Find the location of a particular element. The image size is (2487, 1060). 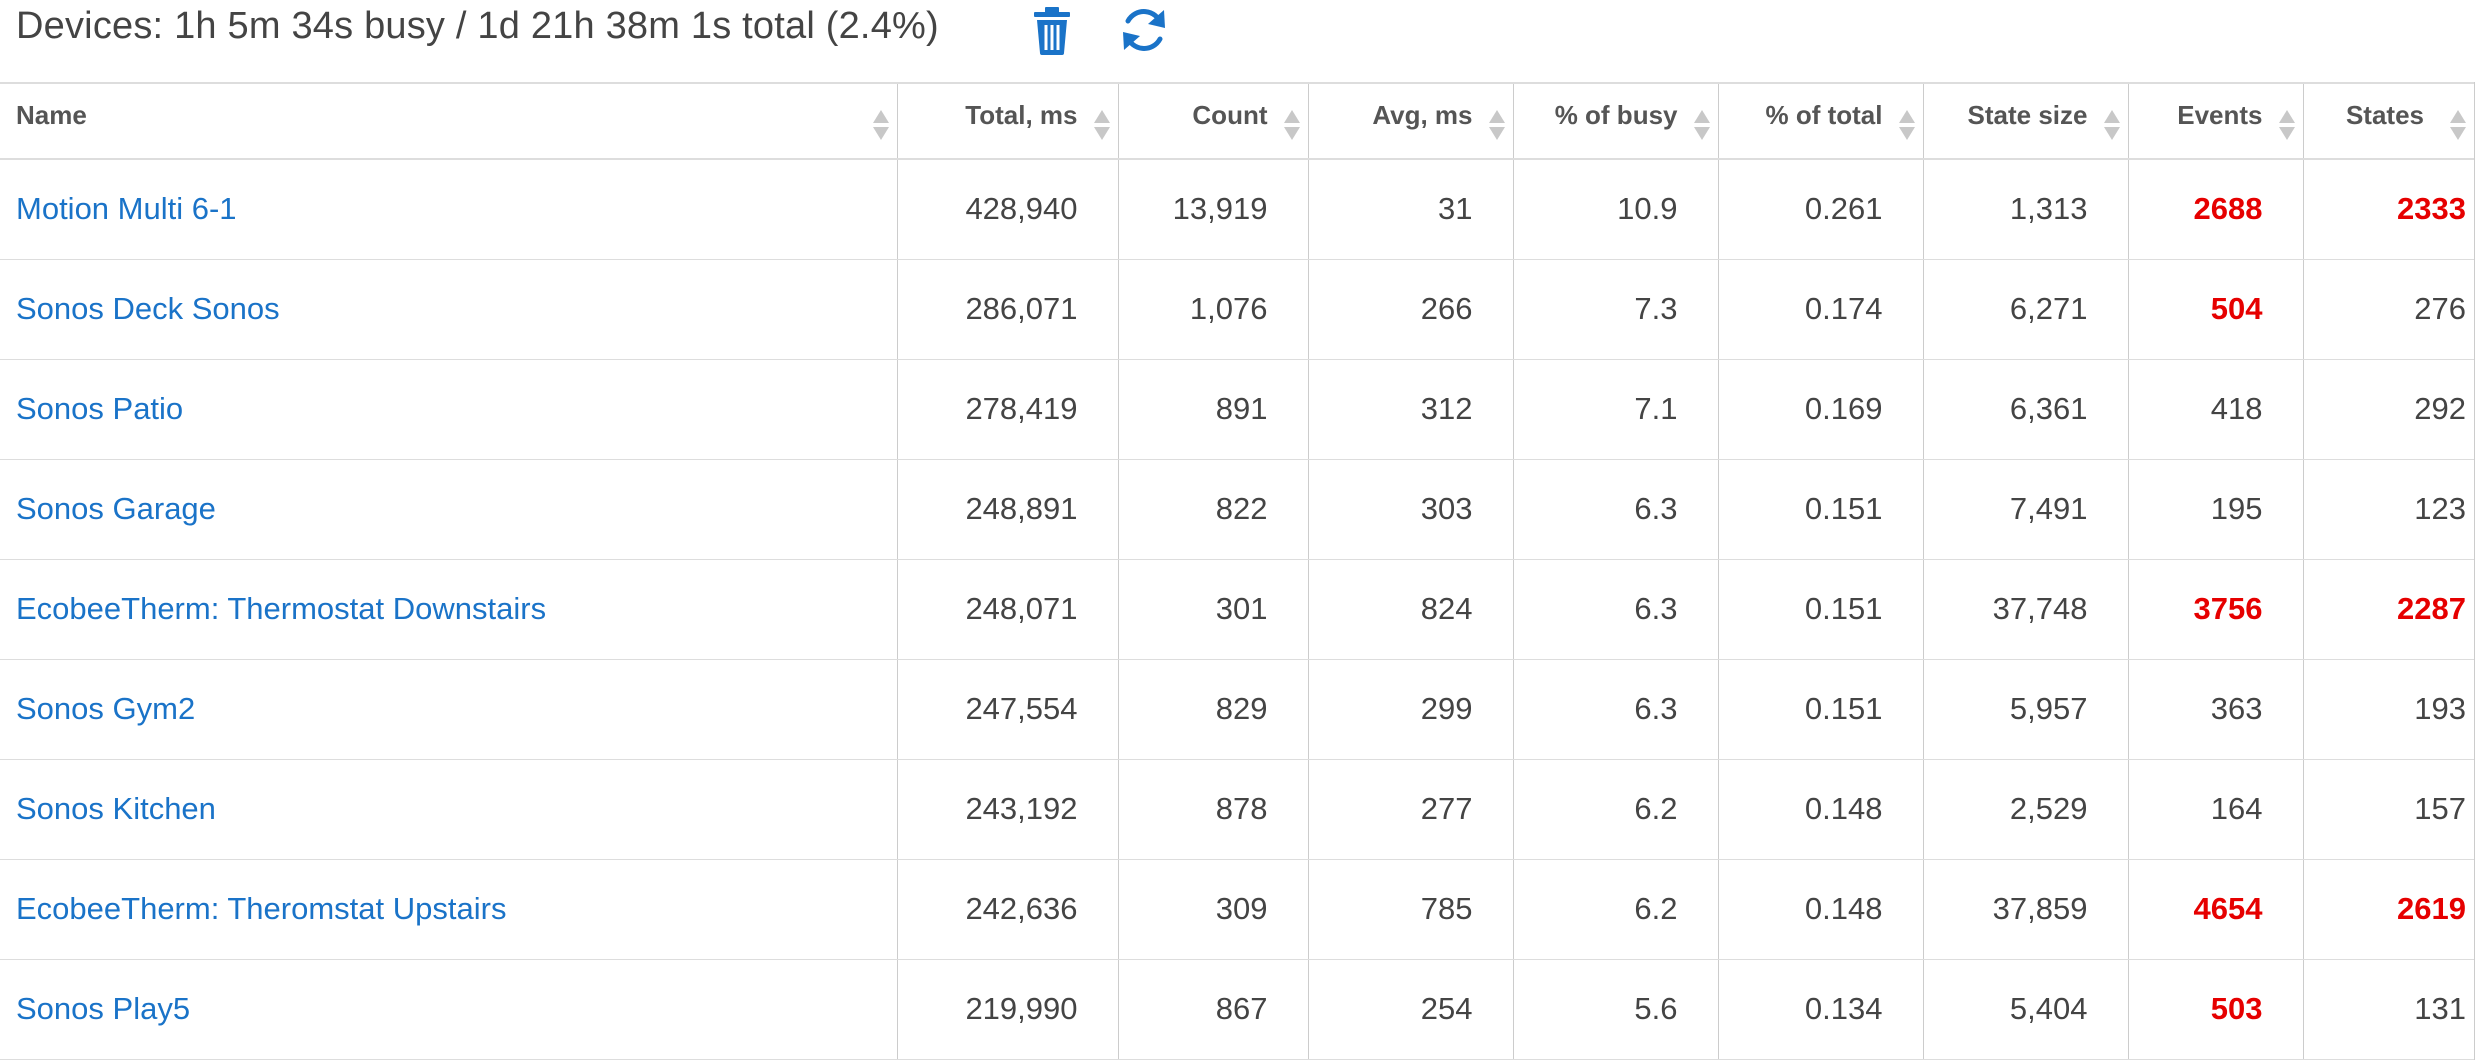

states-cell: 131 is located at coordinates (2388, 1009).